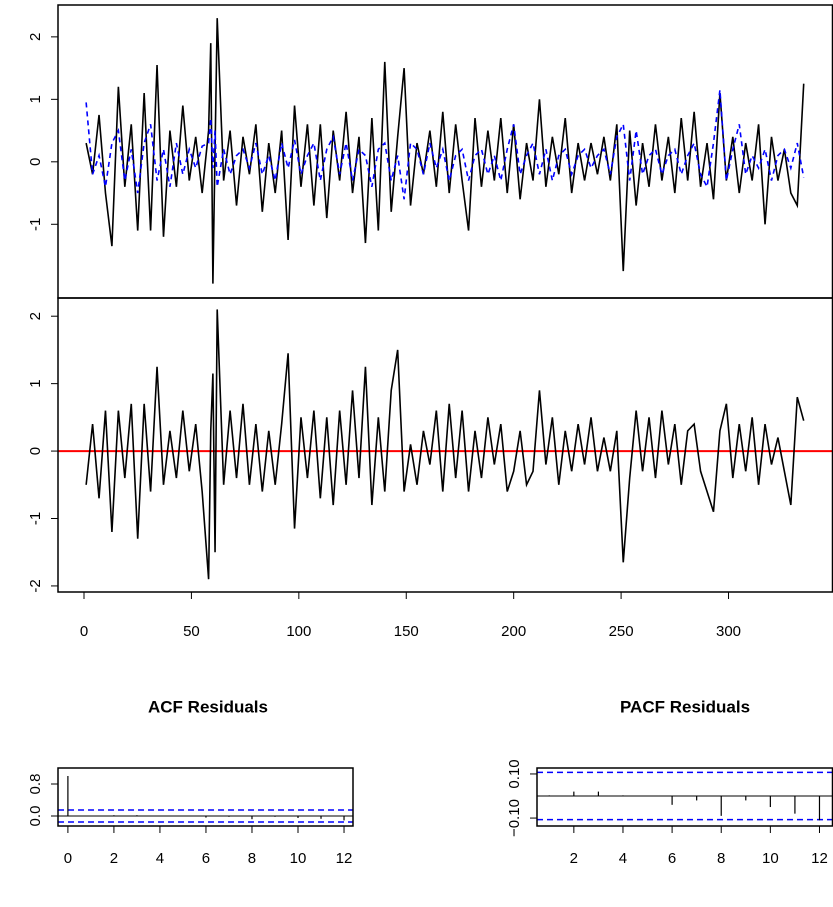  I want to click on y-tick-label: 0.10, so click(514, 773).